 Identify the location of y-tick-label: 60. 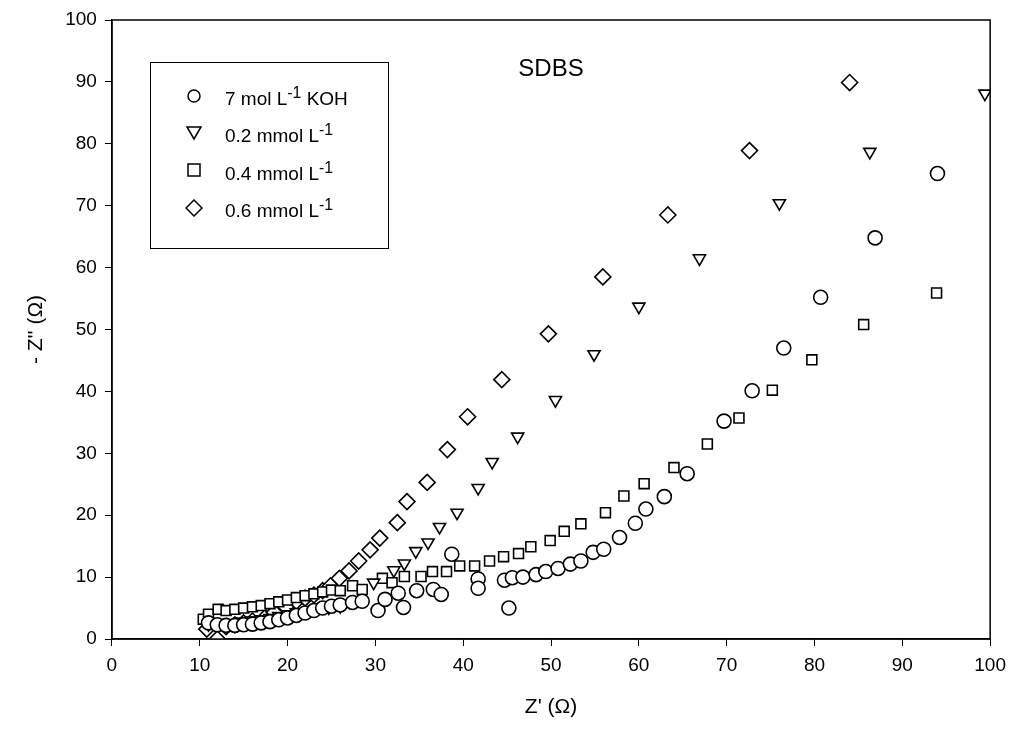
(86, 266).